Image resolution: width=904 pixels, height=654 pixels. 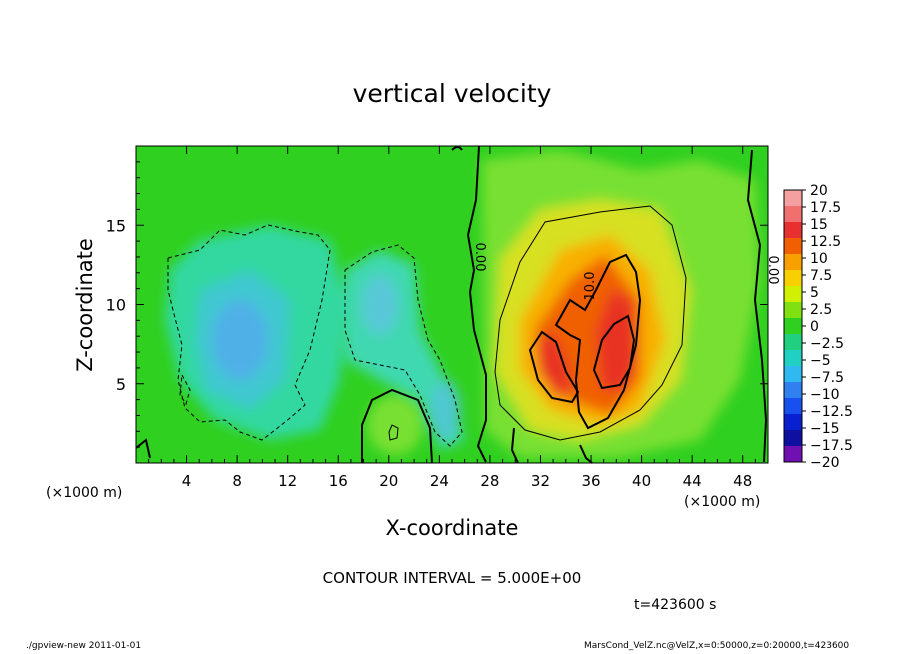 I want to click on x-tick-label: 40, so click(x=641, y=481).